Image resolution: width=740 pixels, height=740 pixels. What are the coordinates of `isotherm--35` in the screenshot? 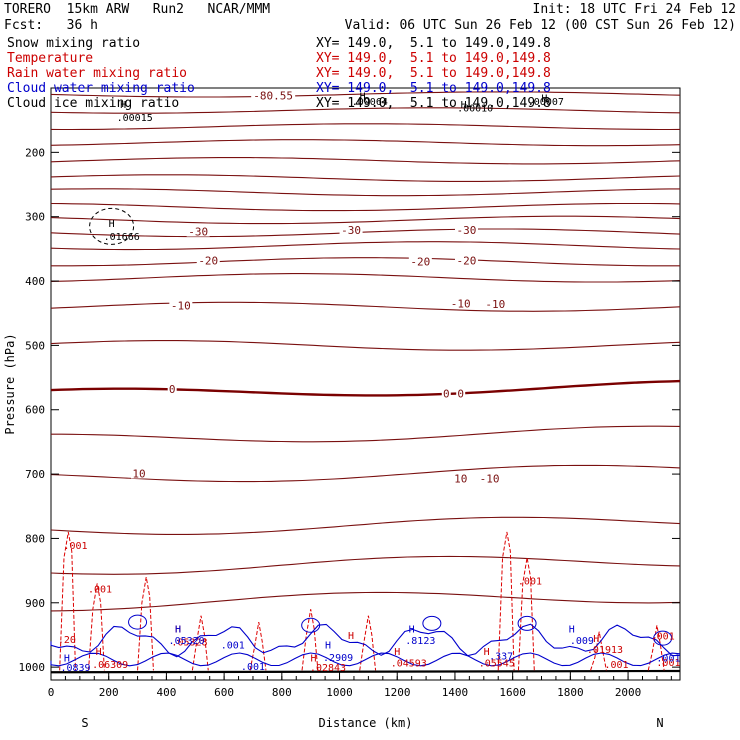 It's located at (365, 220).